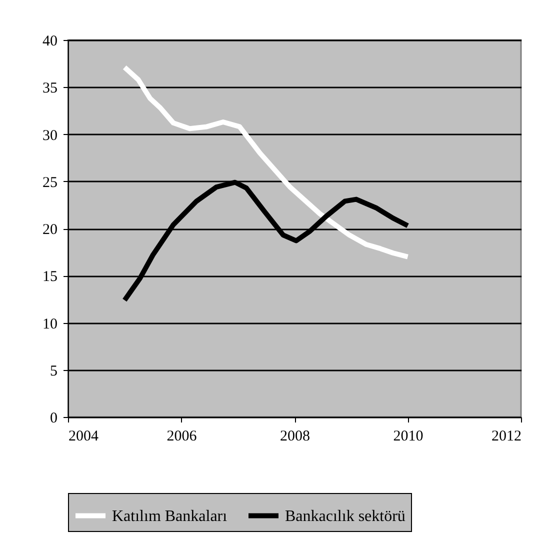 This screenshot has width=558, height=539. I want to click on x-tick-label: 2004, so click(83, 436).